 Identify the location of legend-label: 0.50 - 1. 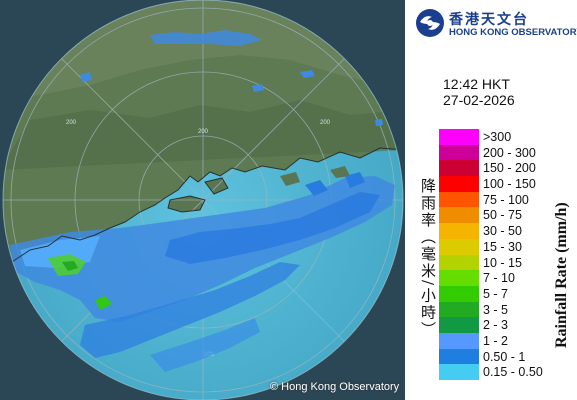
(504, 356).